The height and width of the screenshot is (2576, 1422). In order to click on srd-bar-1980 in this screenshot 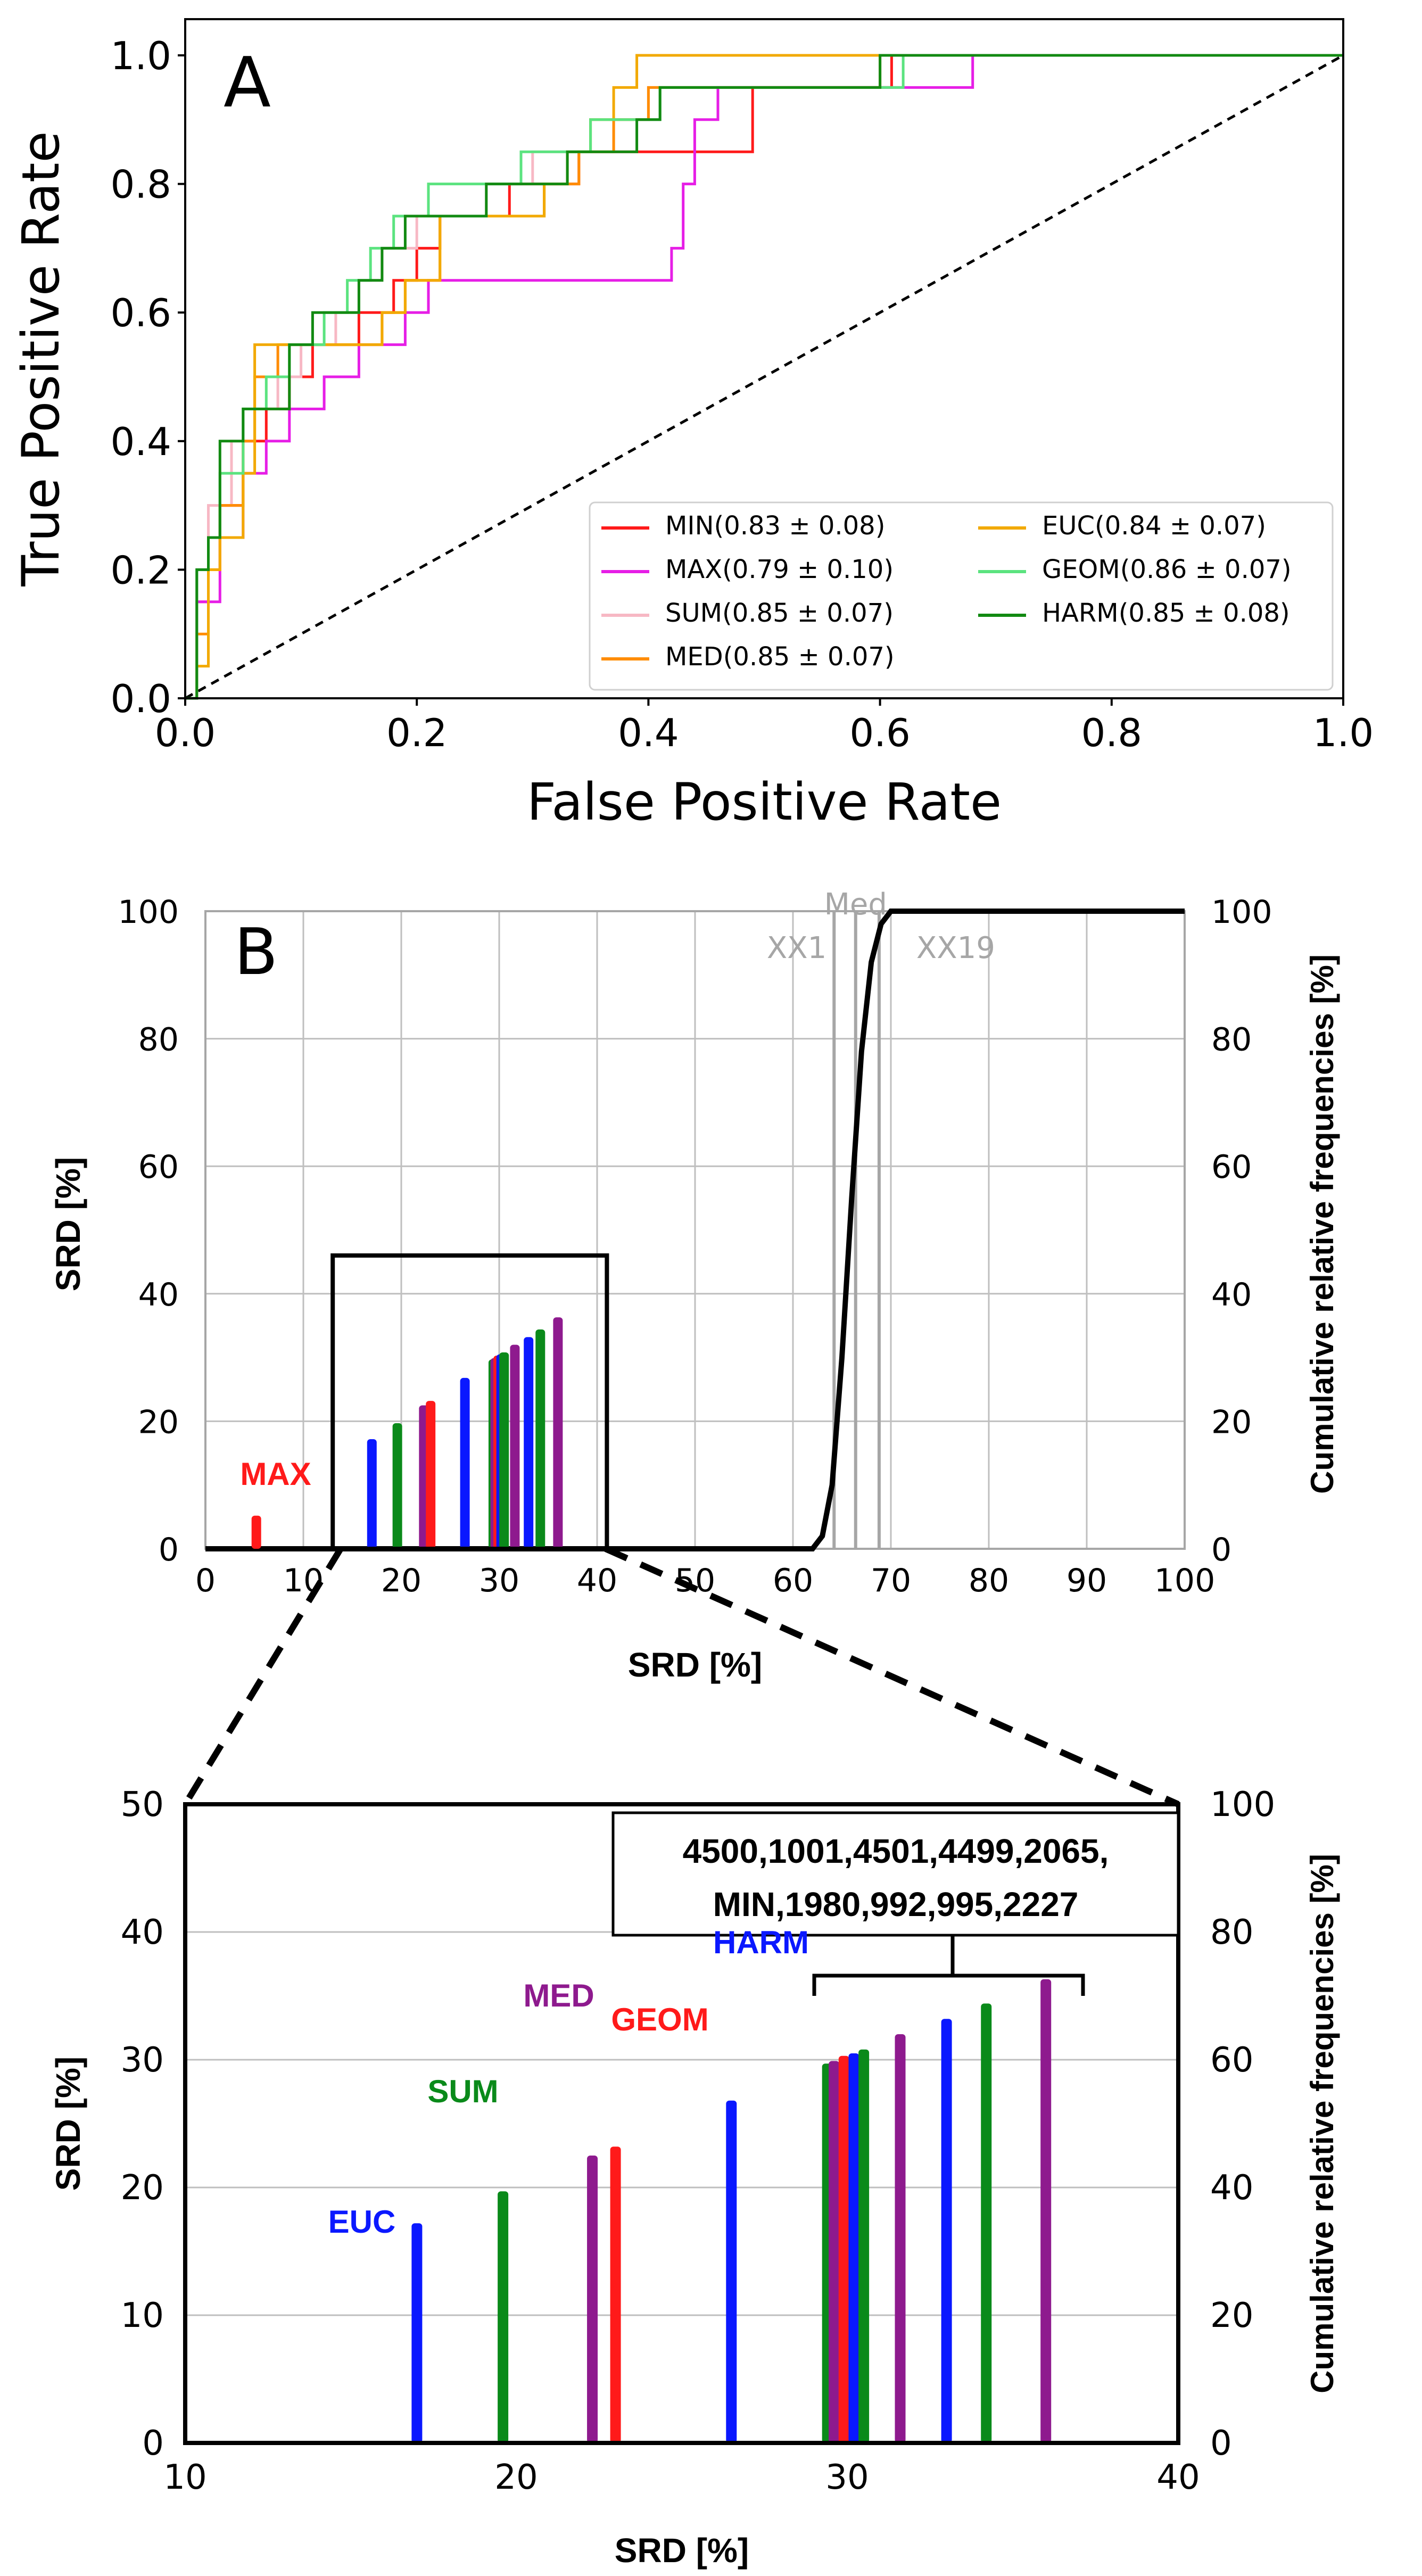, I will do `click(529, 1443)`.